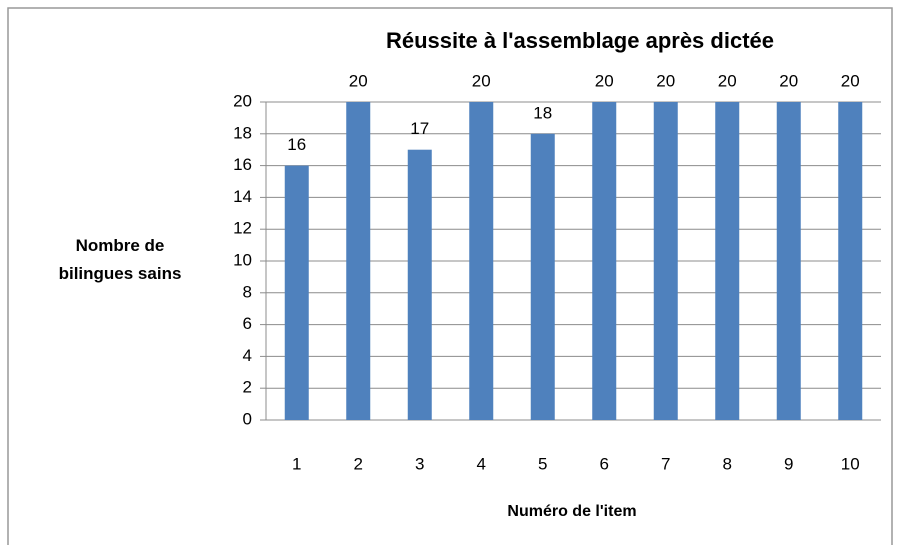  What do you see at coordinates (850, 463) in the screenshot?
I see `x-tick-label: 10` at bounding box center [850, 463].